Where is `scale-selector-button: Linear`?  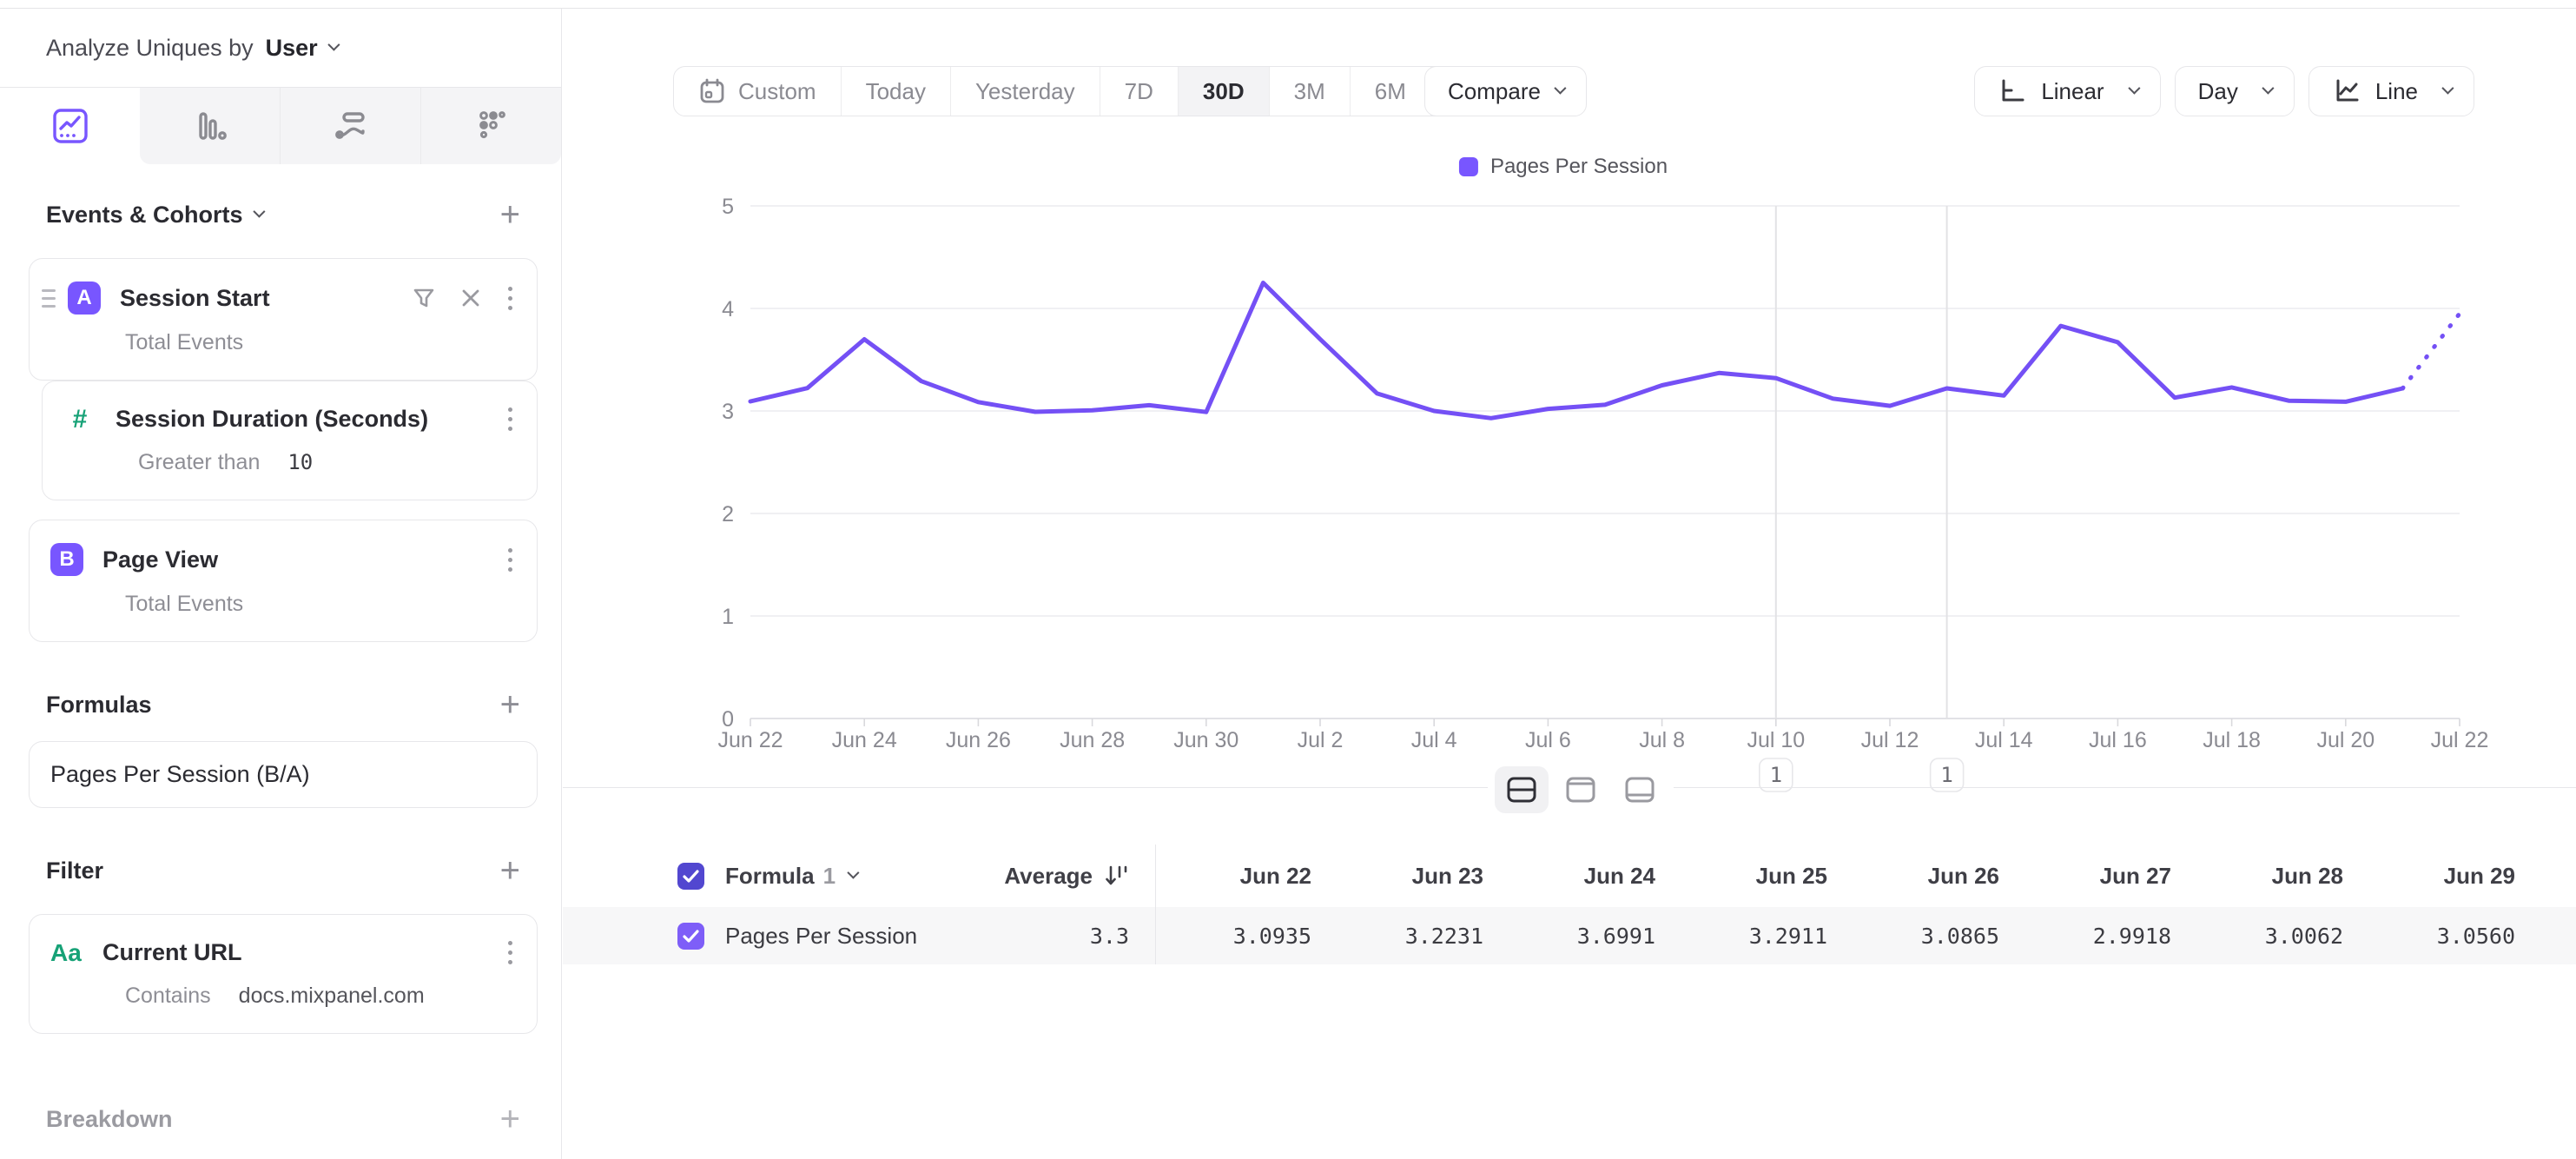
scale-selector-button: Linear is located at coordinates (2067, 91).